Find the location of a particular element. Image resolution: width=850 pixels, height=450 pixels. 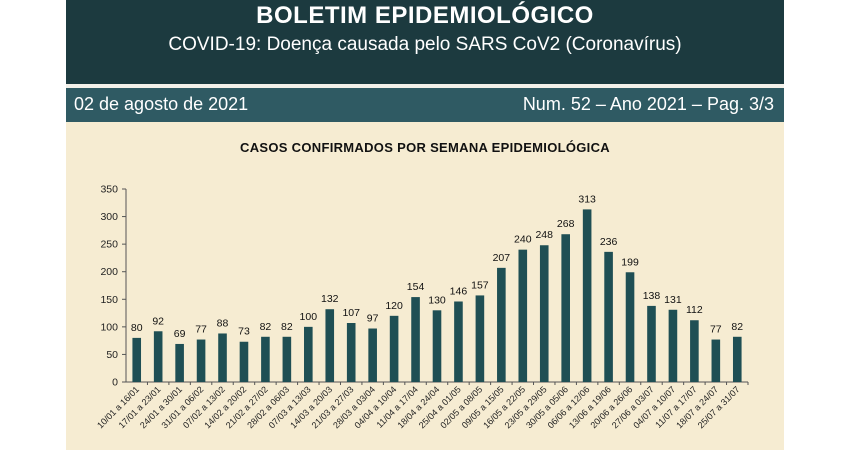

header-divider is located at coordinates (425, 86).